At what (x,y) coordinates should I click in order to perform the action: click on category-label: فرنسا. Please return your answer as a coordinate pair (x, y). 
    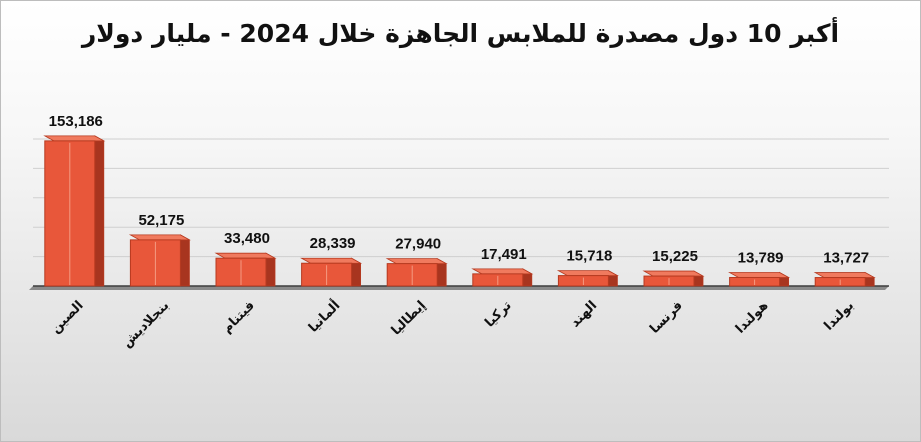
    Looking at the image, I should click on (666, 317).